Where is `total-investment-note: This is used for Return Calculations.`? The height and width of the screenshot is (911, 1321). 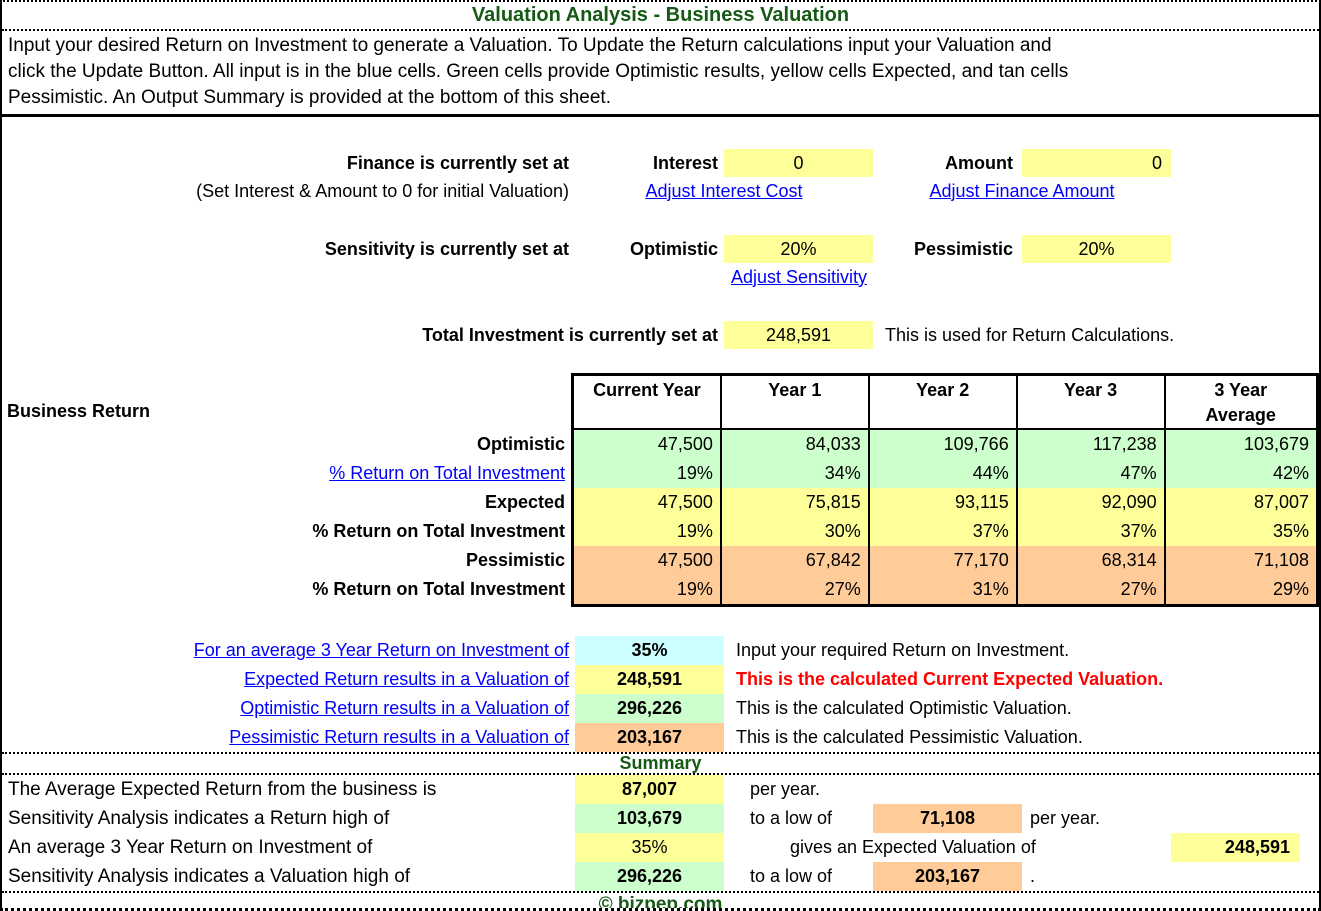 total-investment-note: This is used for Return Calculations. is located at coordinates (1030, 334).